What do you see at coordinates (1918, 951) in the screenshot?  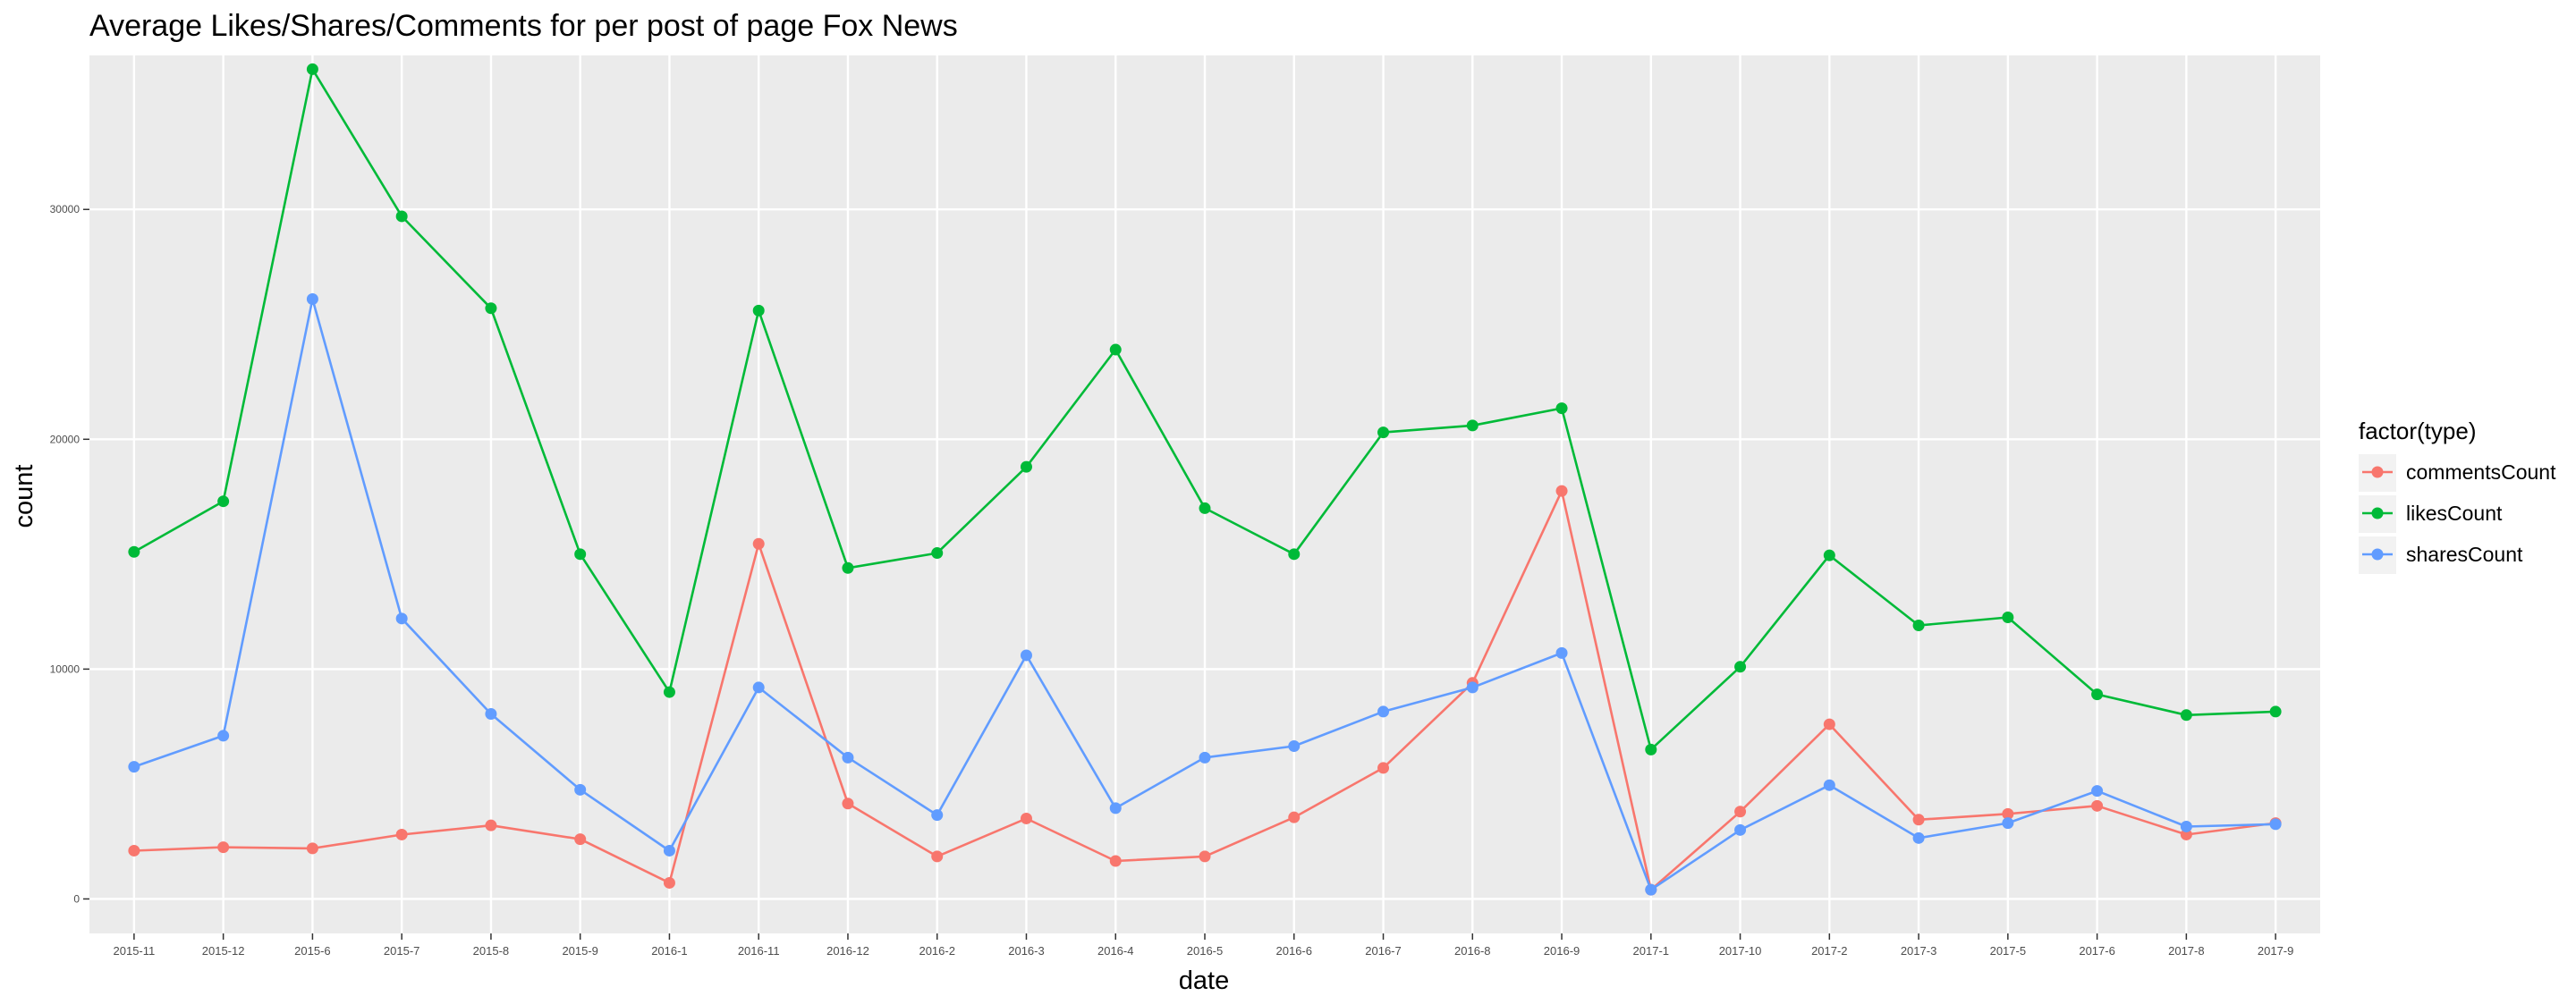 I see `x-tick-label: 2017-3` at bounding box center [1918, 951].